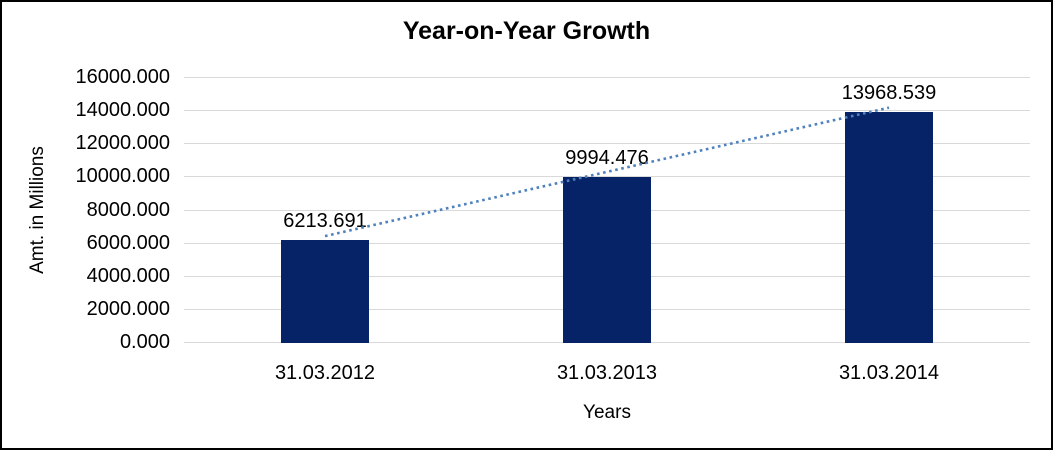 Image resolution: width=1053 pixels, height=450 pixels. Describe the element at coordinates (122, 143) in the screenshot. I see `y-tick-label: 12000.000` at that location.